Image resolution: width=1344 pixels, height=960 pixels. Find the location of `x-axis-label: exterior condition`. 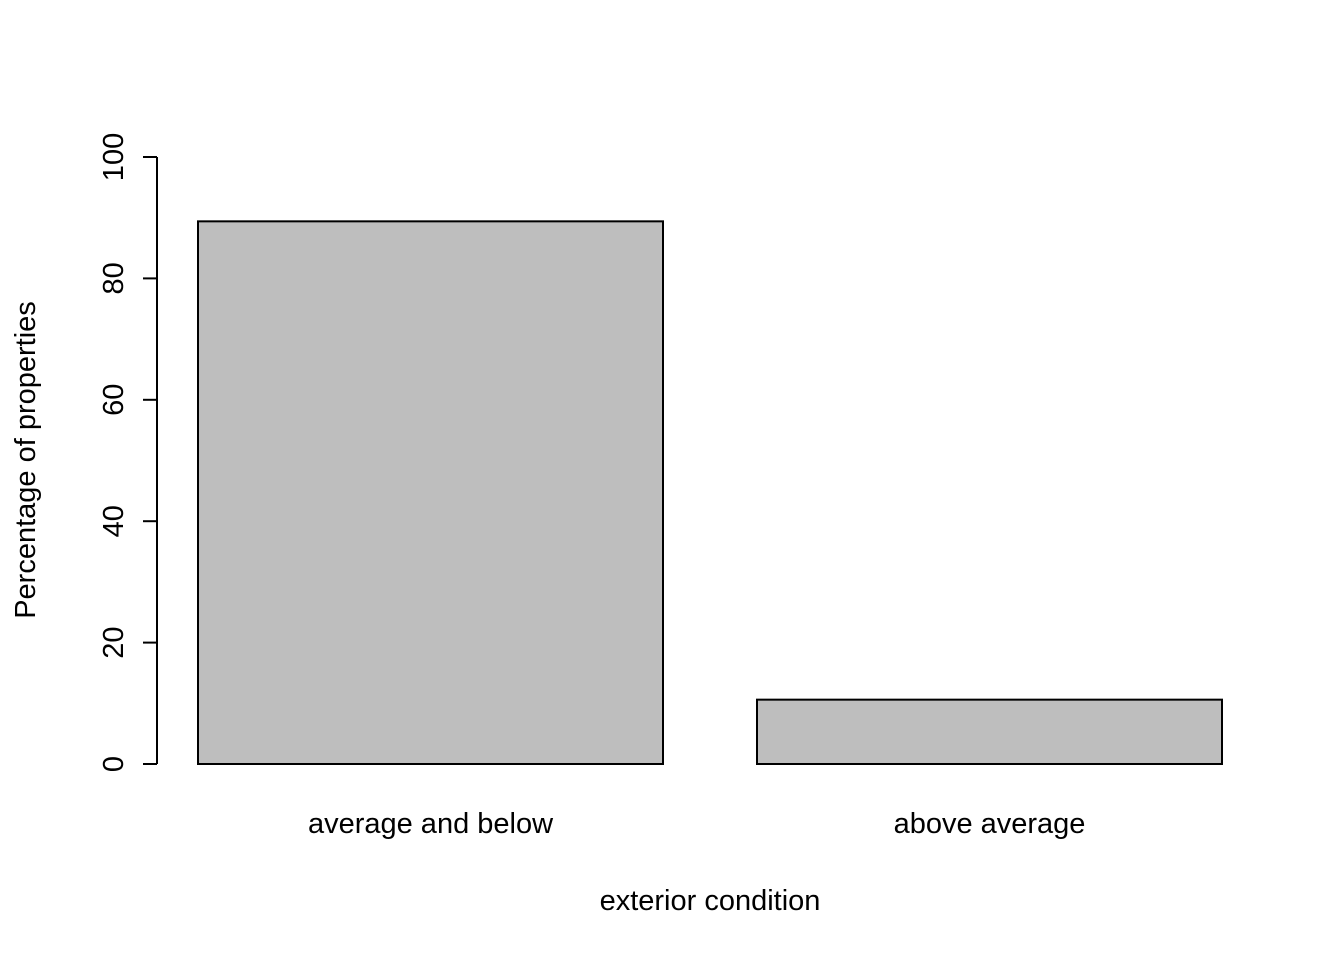

x-axis-label: exterior condition is located at coordinates (710, 901).